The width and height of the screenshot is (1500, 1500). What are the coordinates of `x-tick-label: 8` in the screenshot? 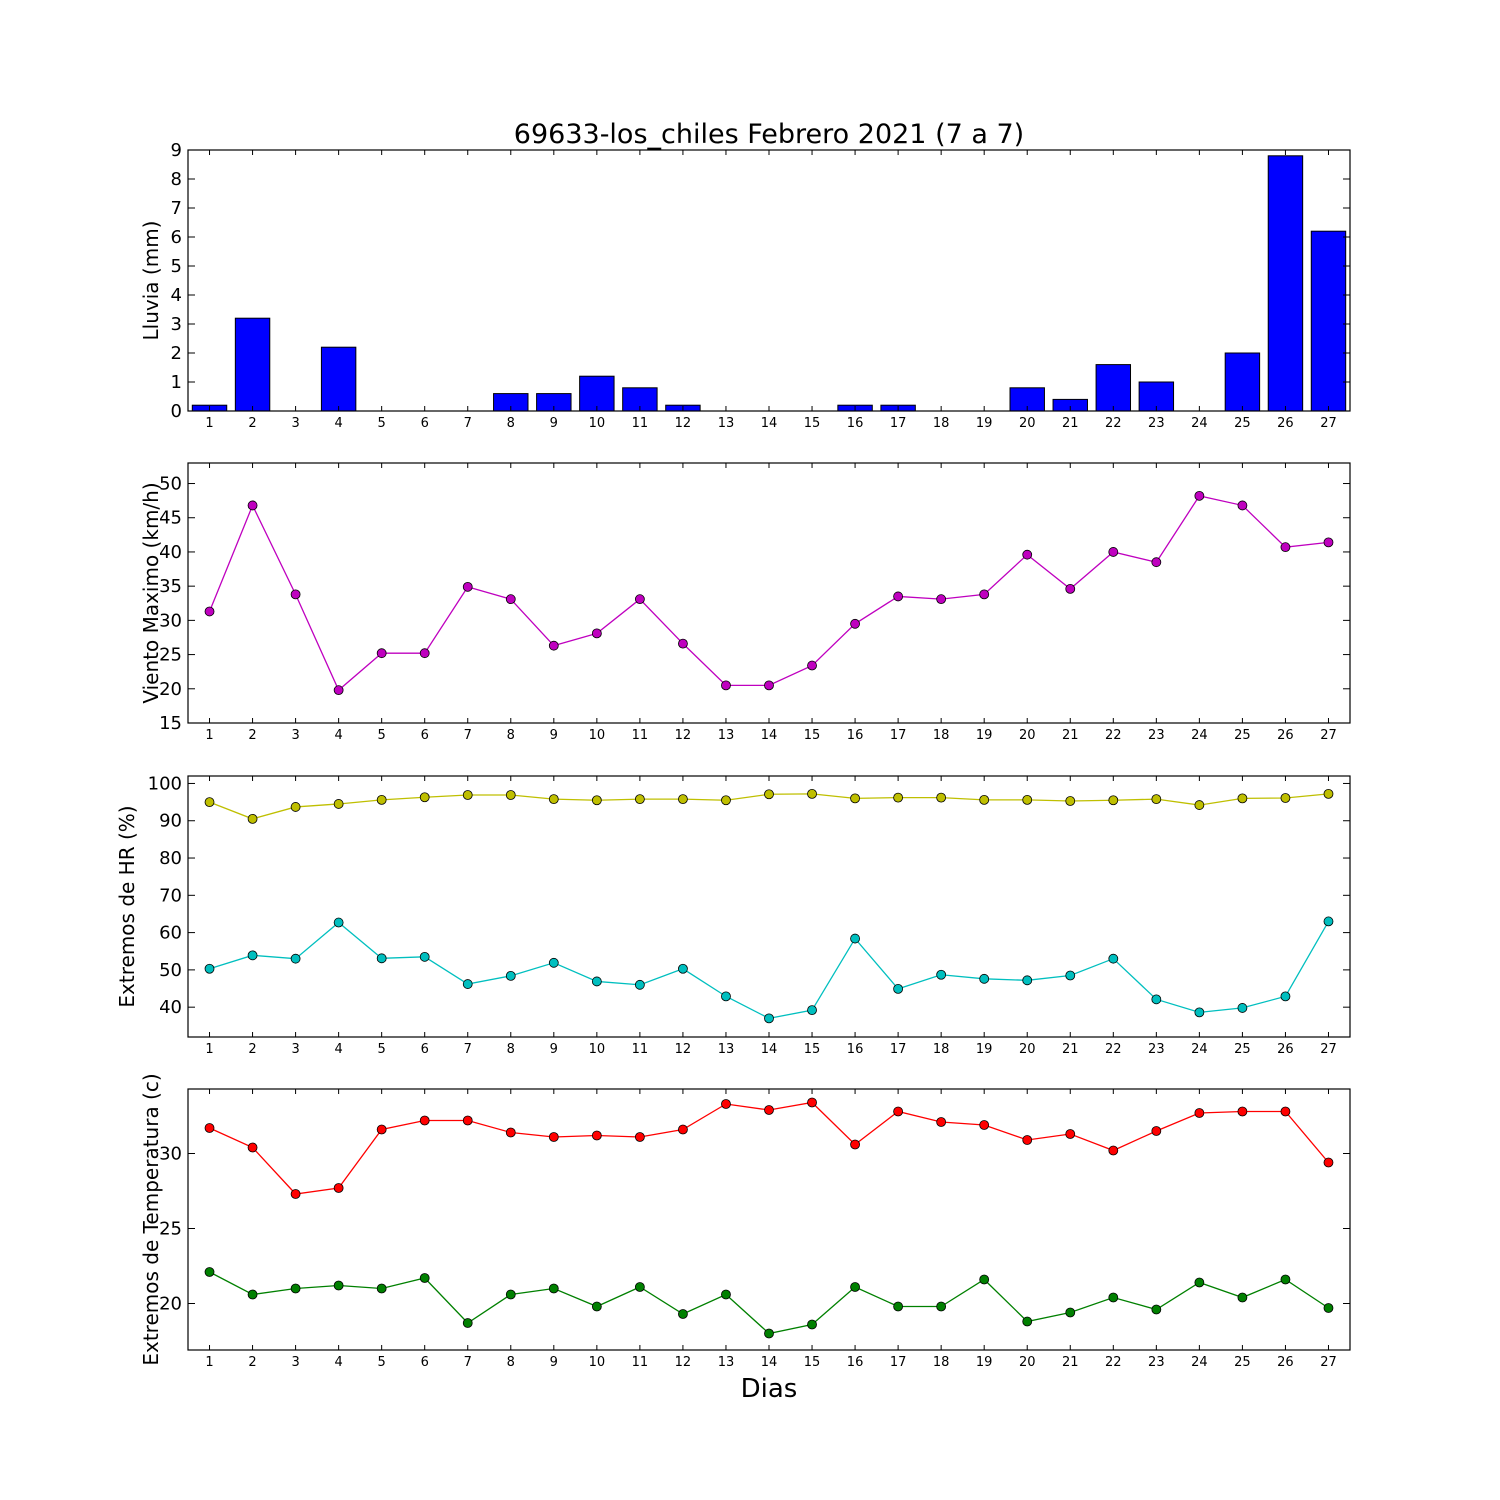 It's located at (511, 423).